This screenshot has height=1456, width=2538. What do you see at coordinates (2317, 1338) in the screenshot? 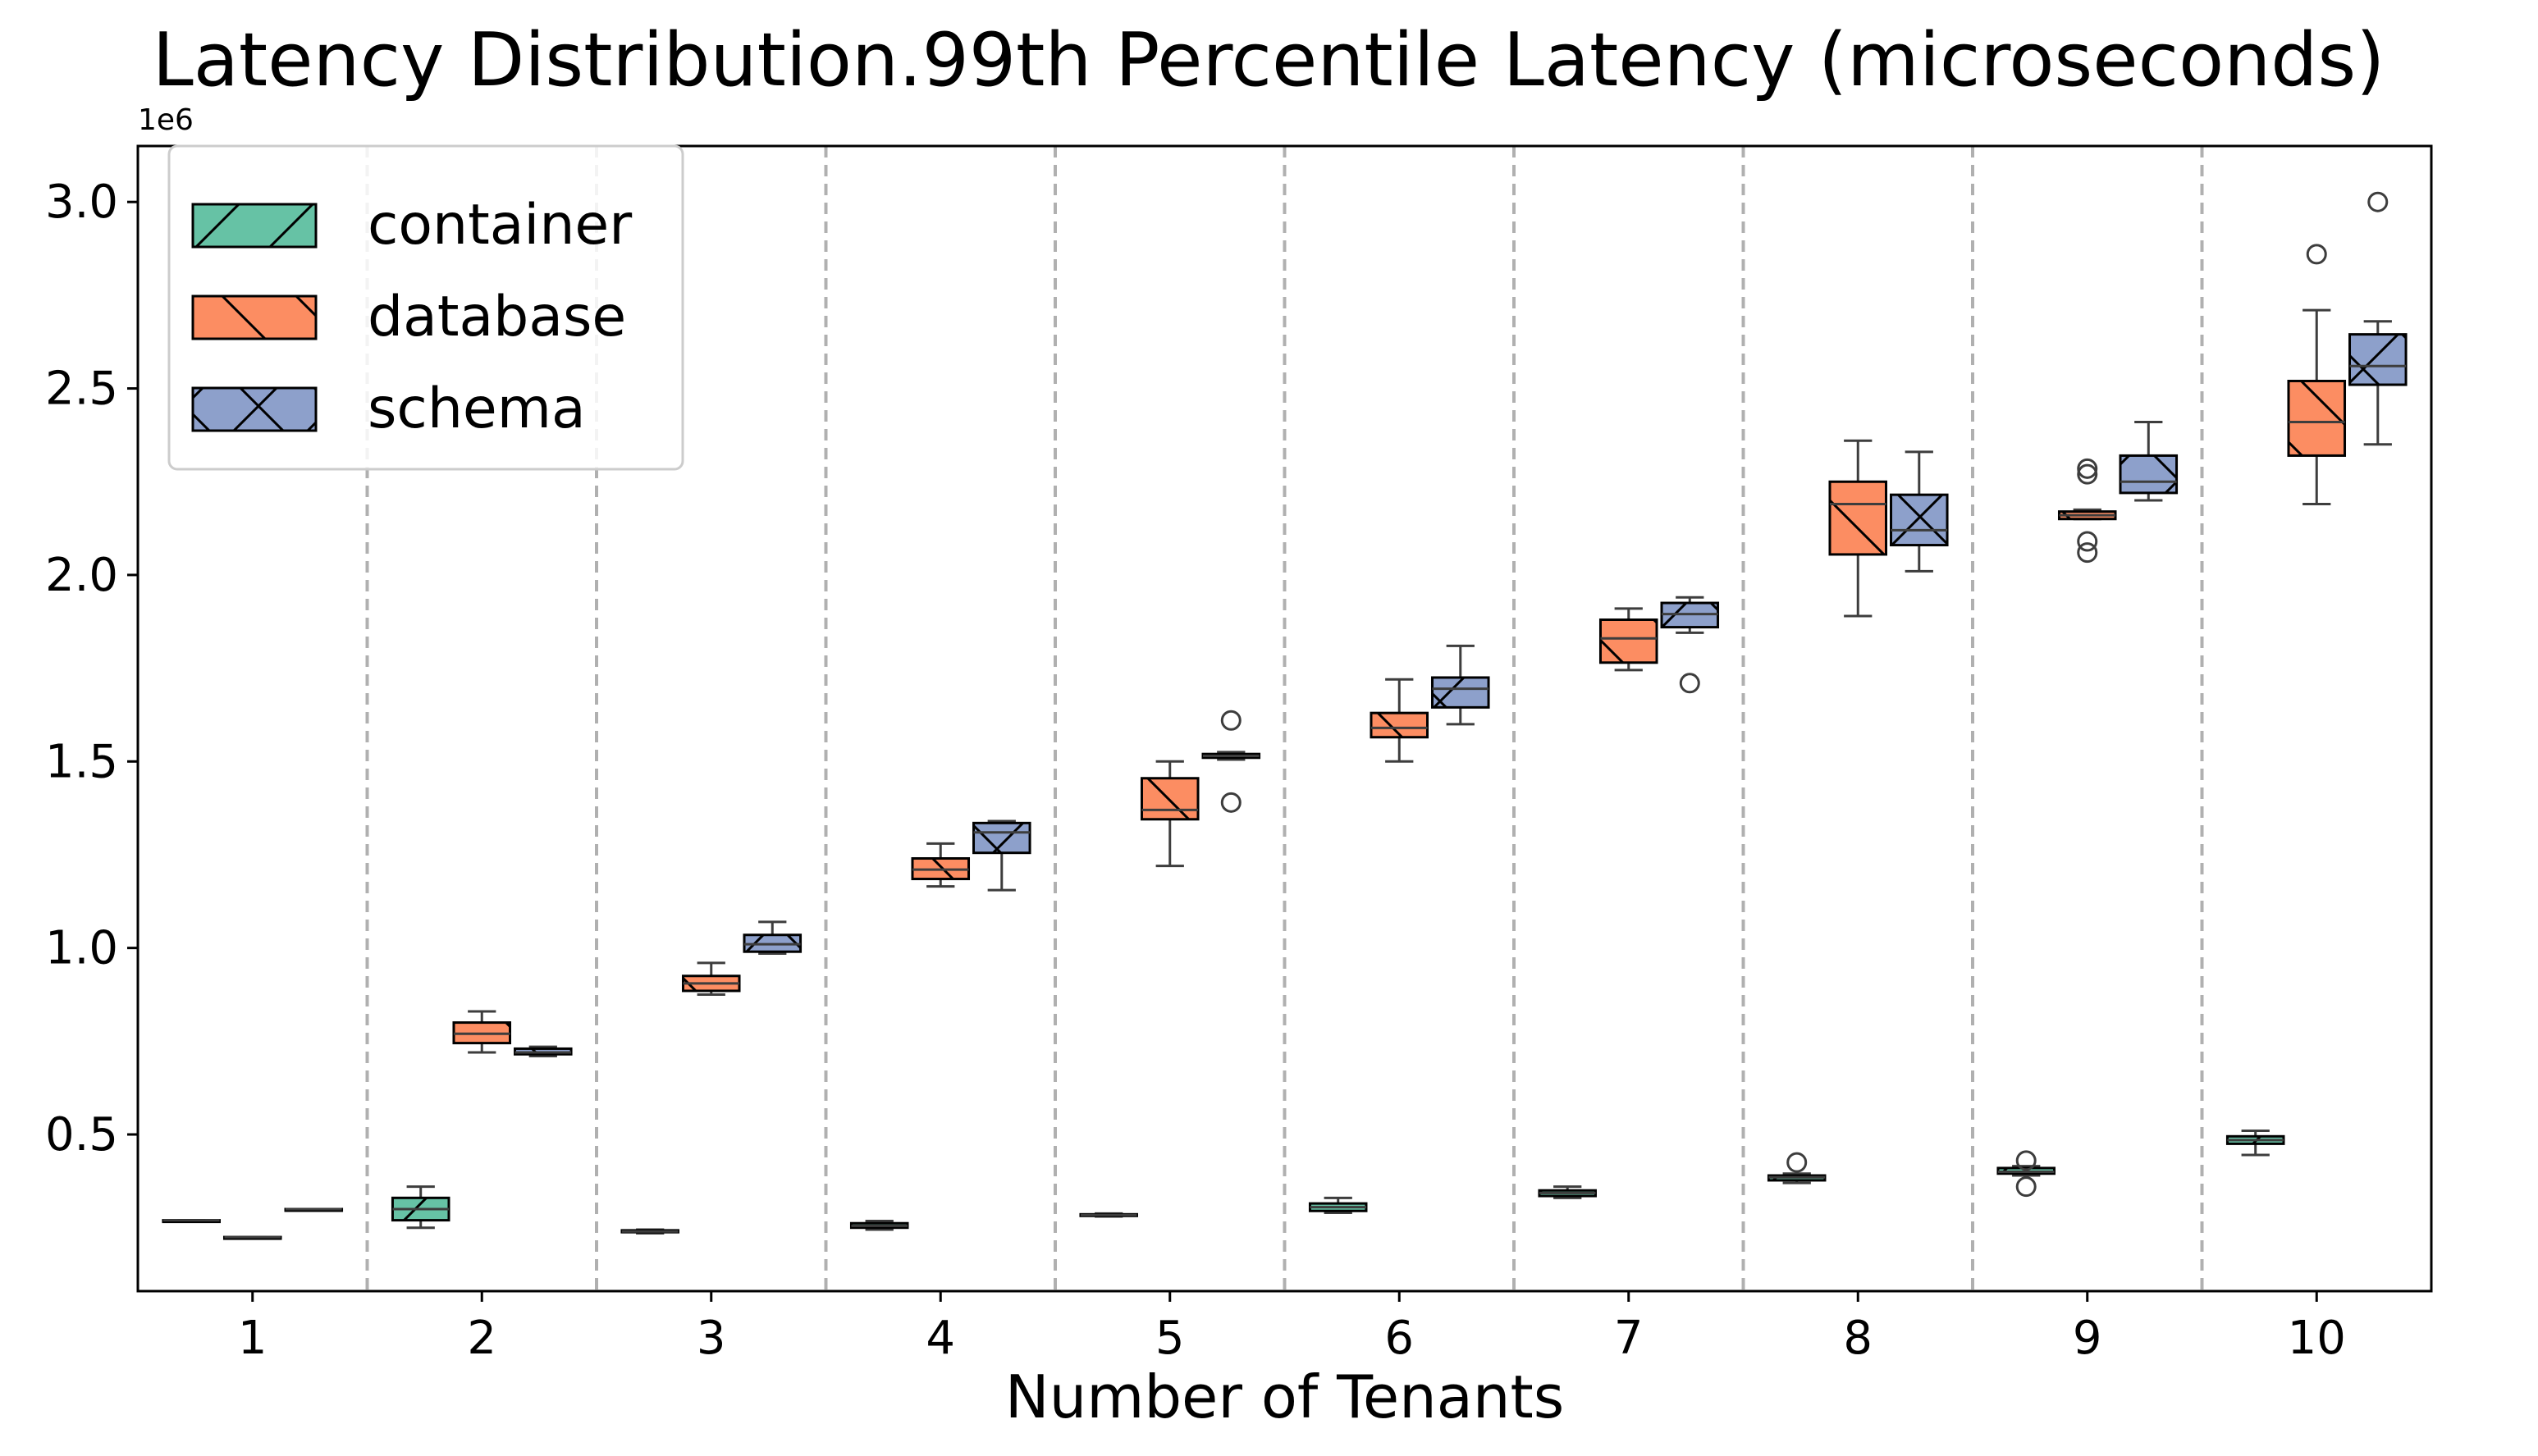
I see `x-tick-label: 10` at bounding box center [2317, 1338].